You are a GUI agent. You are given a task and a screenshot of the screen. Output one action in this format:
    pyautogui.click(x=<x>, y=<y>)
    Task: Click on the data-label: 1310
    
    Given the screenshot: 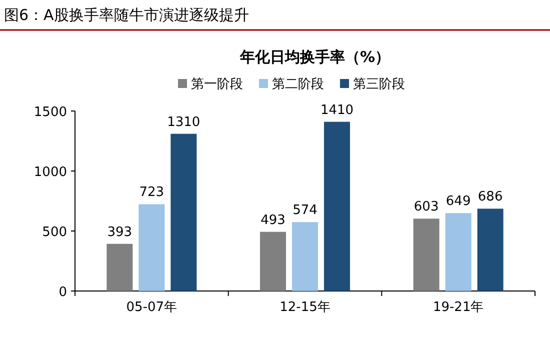 What is the action you would take?
    pyautogui.click(x=183, y=122)
    